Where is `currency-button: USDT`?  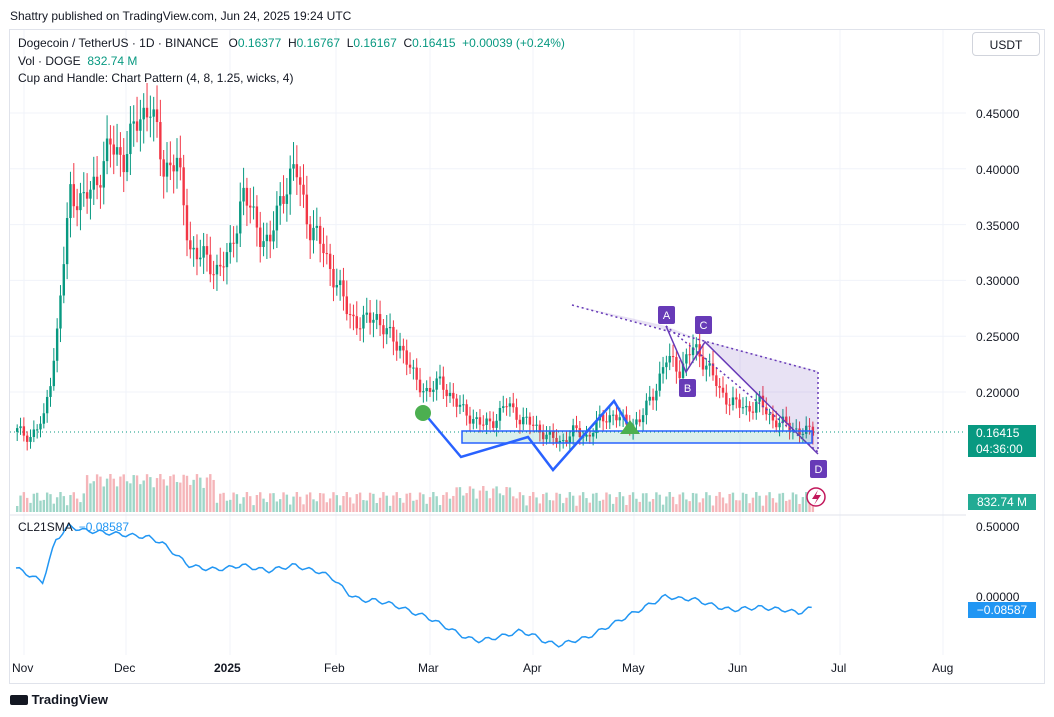
currency-button: USDT is located at coordinates (1006, 44).